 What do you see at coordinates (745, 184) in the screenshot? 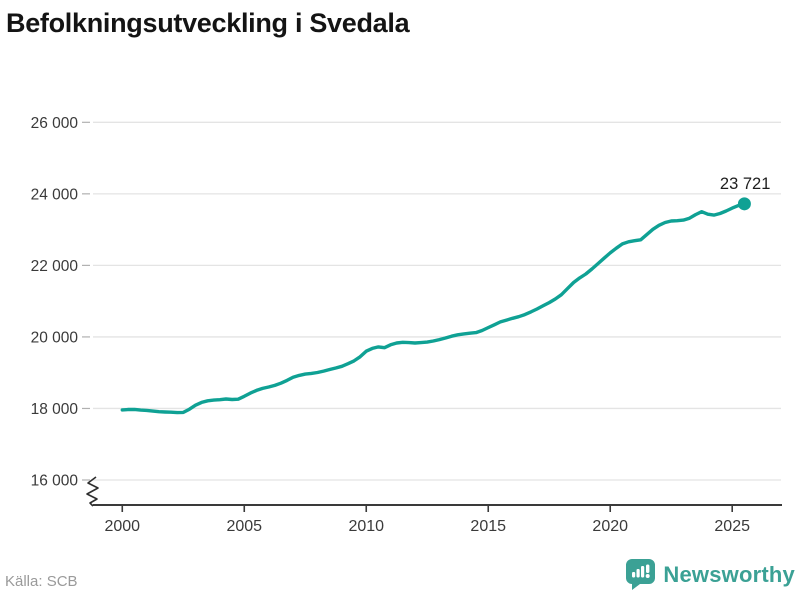
I see `end-point-value-label: 23 721` at bounding box center [745, 184].